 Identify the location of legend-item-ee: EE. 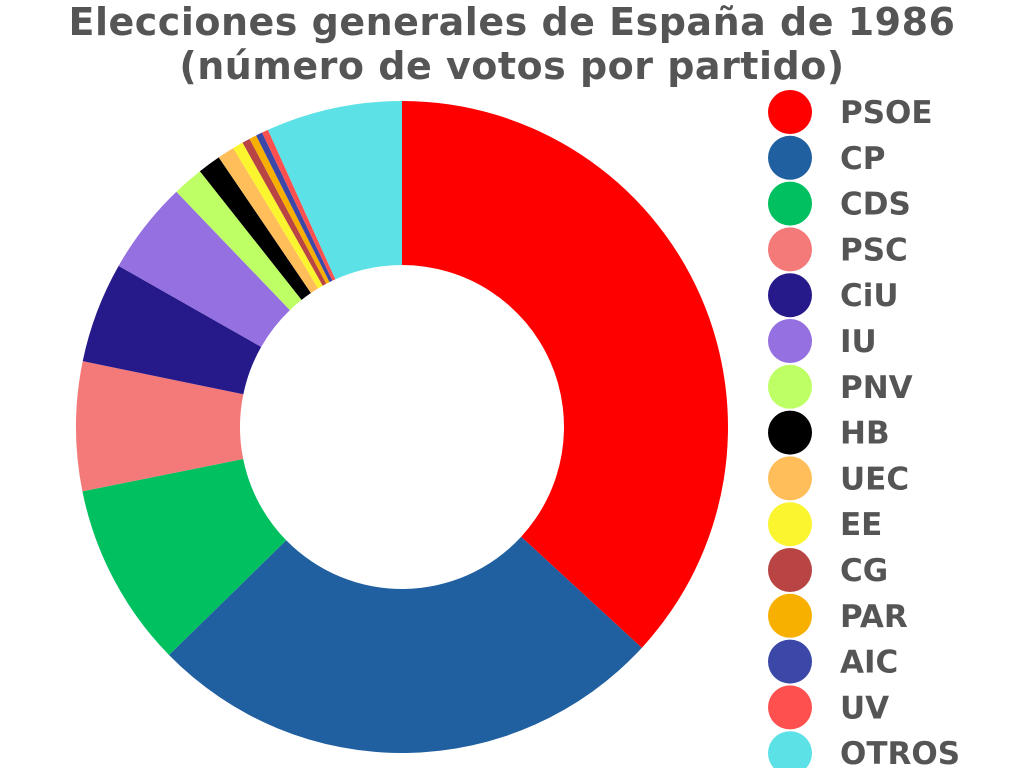
(825, 524).